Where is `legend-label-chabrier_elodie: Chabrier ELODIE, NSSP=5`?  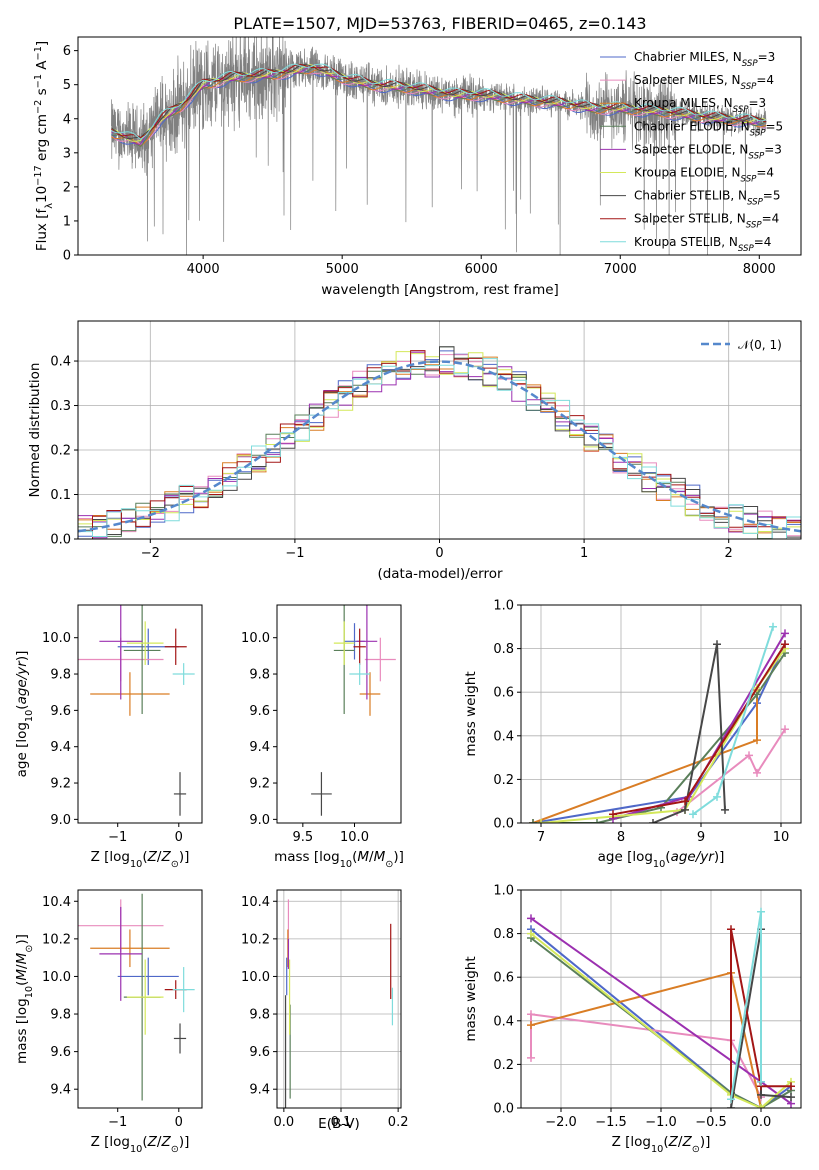 legend-label-chabrier_elodie: Chabrier ELODIE, NSSP=5 is located at coordinates (708, 128).